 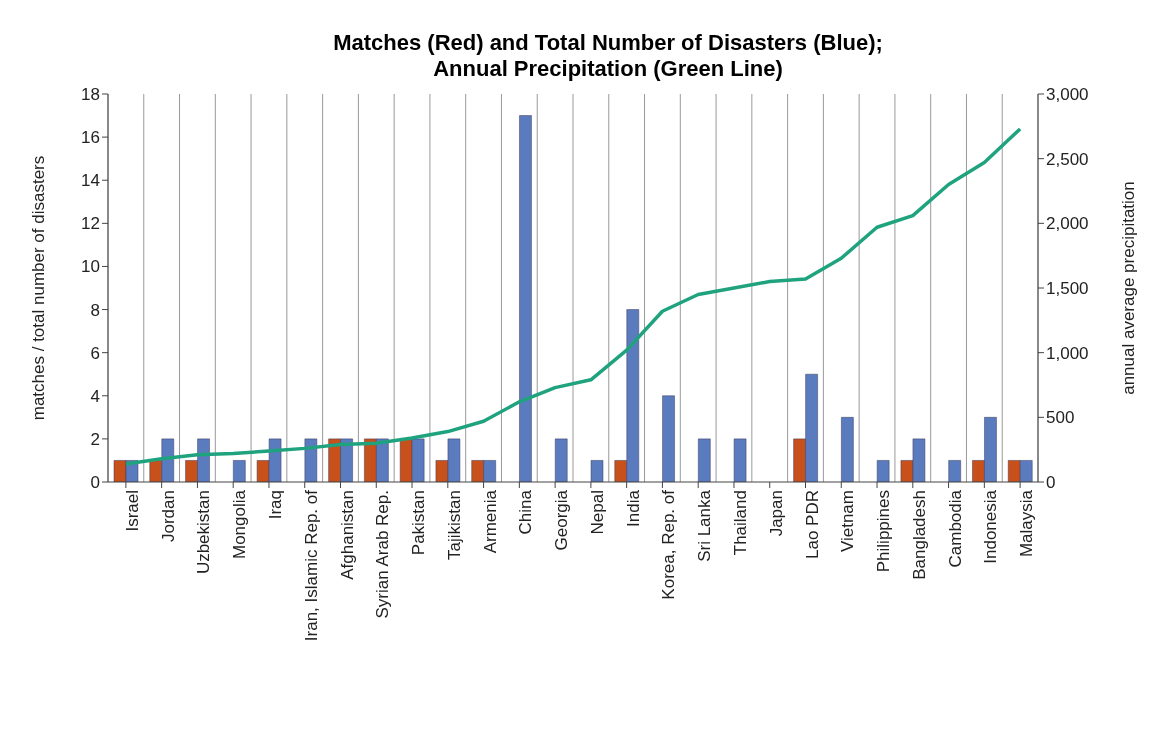 I want to click on x-tick-label: Iraq, so click(x=276, y=505).